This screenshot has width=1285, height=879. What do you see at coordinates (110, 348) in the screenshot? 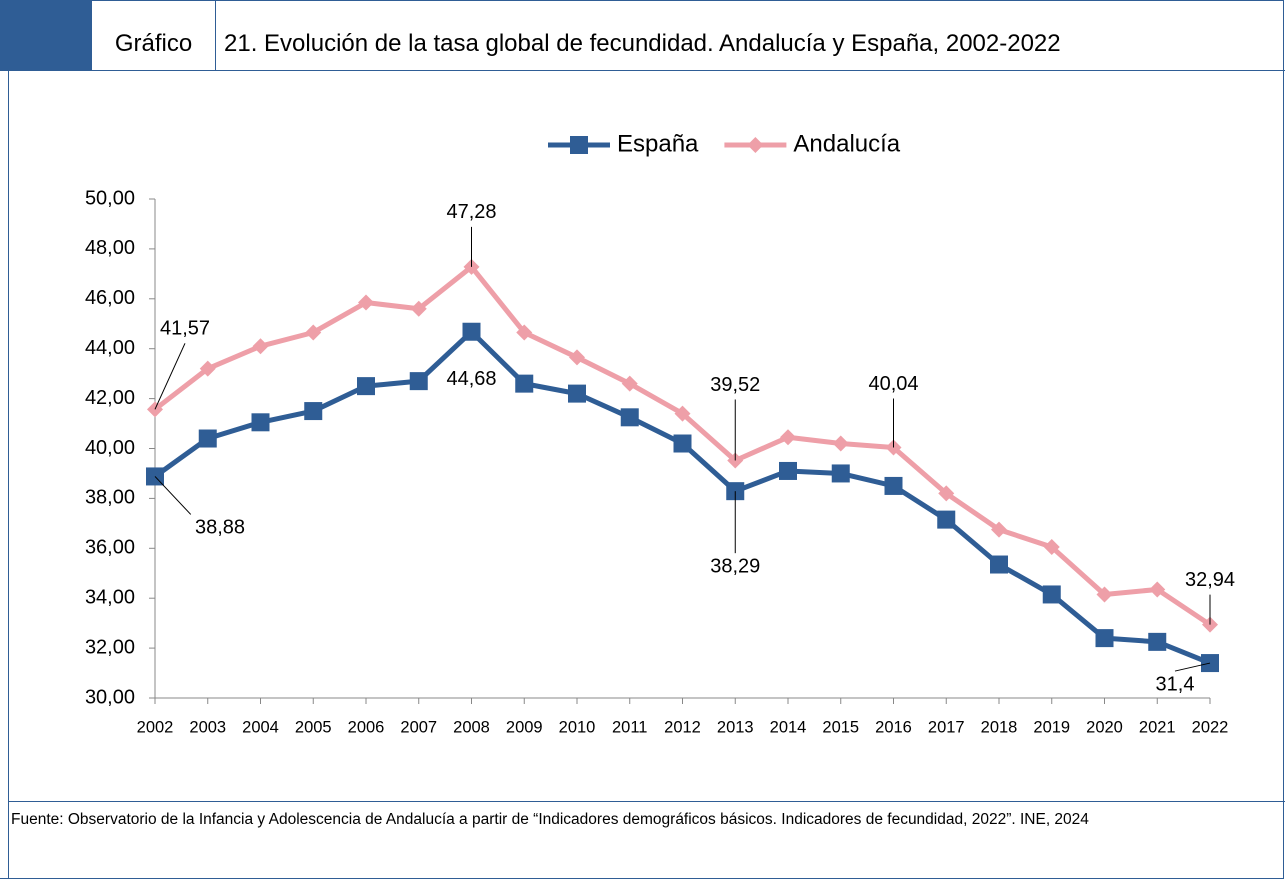
I see `y-tick-label: 44,00` at bounding box center [110, 348].